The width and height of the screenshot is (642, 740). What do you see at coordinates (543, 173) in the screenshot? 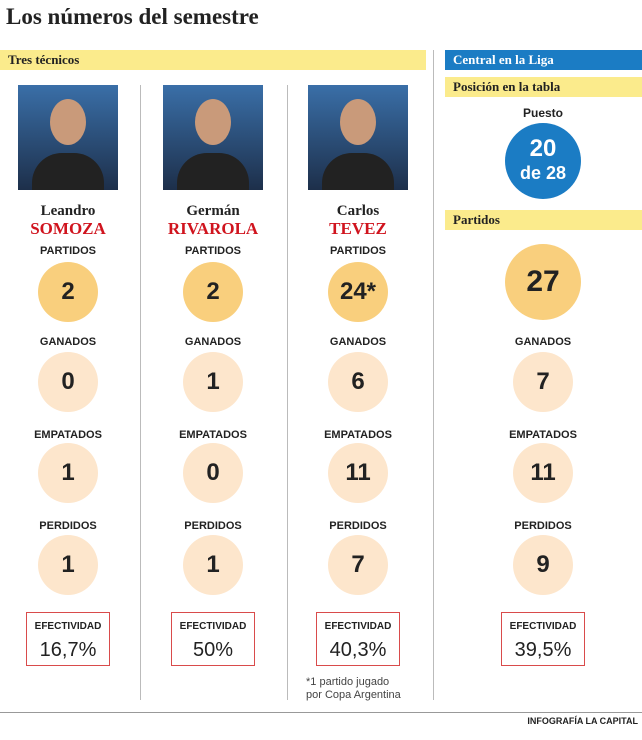
I see `position-of: de 28` at bounding box center [543, 173].